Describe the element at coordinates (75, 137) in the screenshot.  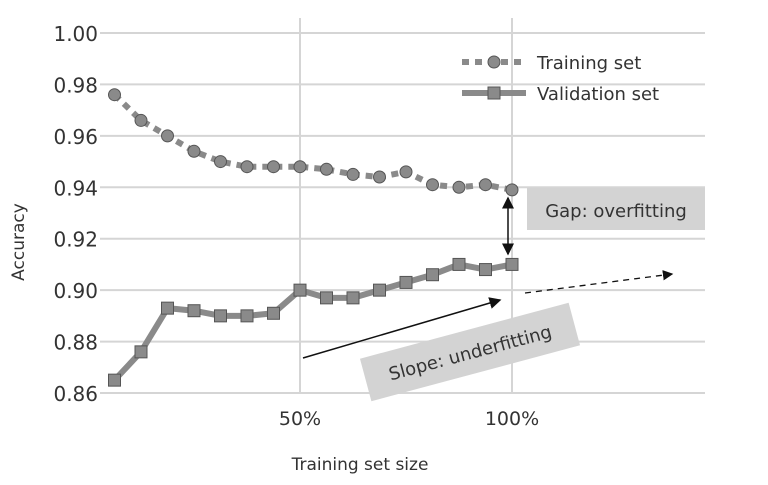
I see `y-tick-label: 0.96` at that location.